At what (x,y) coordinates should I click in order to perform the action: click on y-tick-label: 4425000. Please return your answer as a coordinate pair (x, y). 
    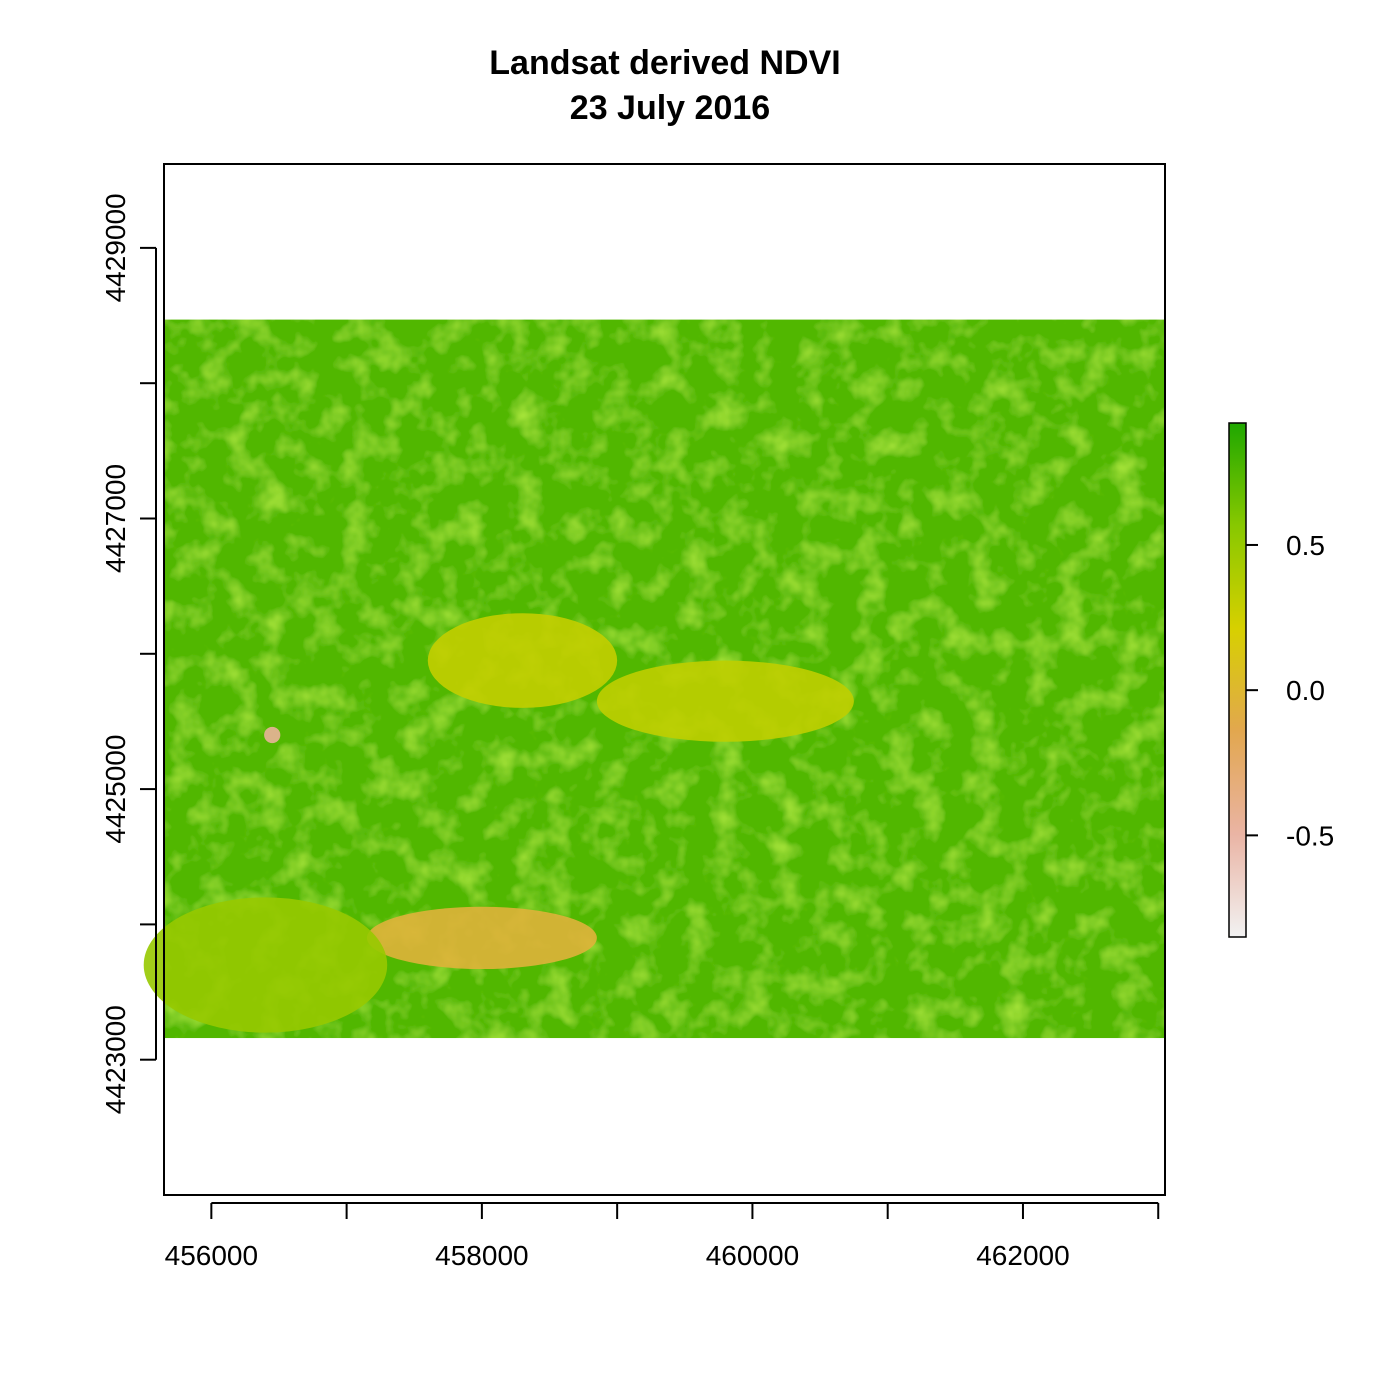
    Looking at the image, I should click on (115, 789).